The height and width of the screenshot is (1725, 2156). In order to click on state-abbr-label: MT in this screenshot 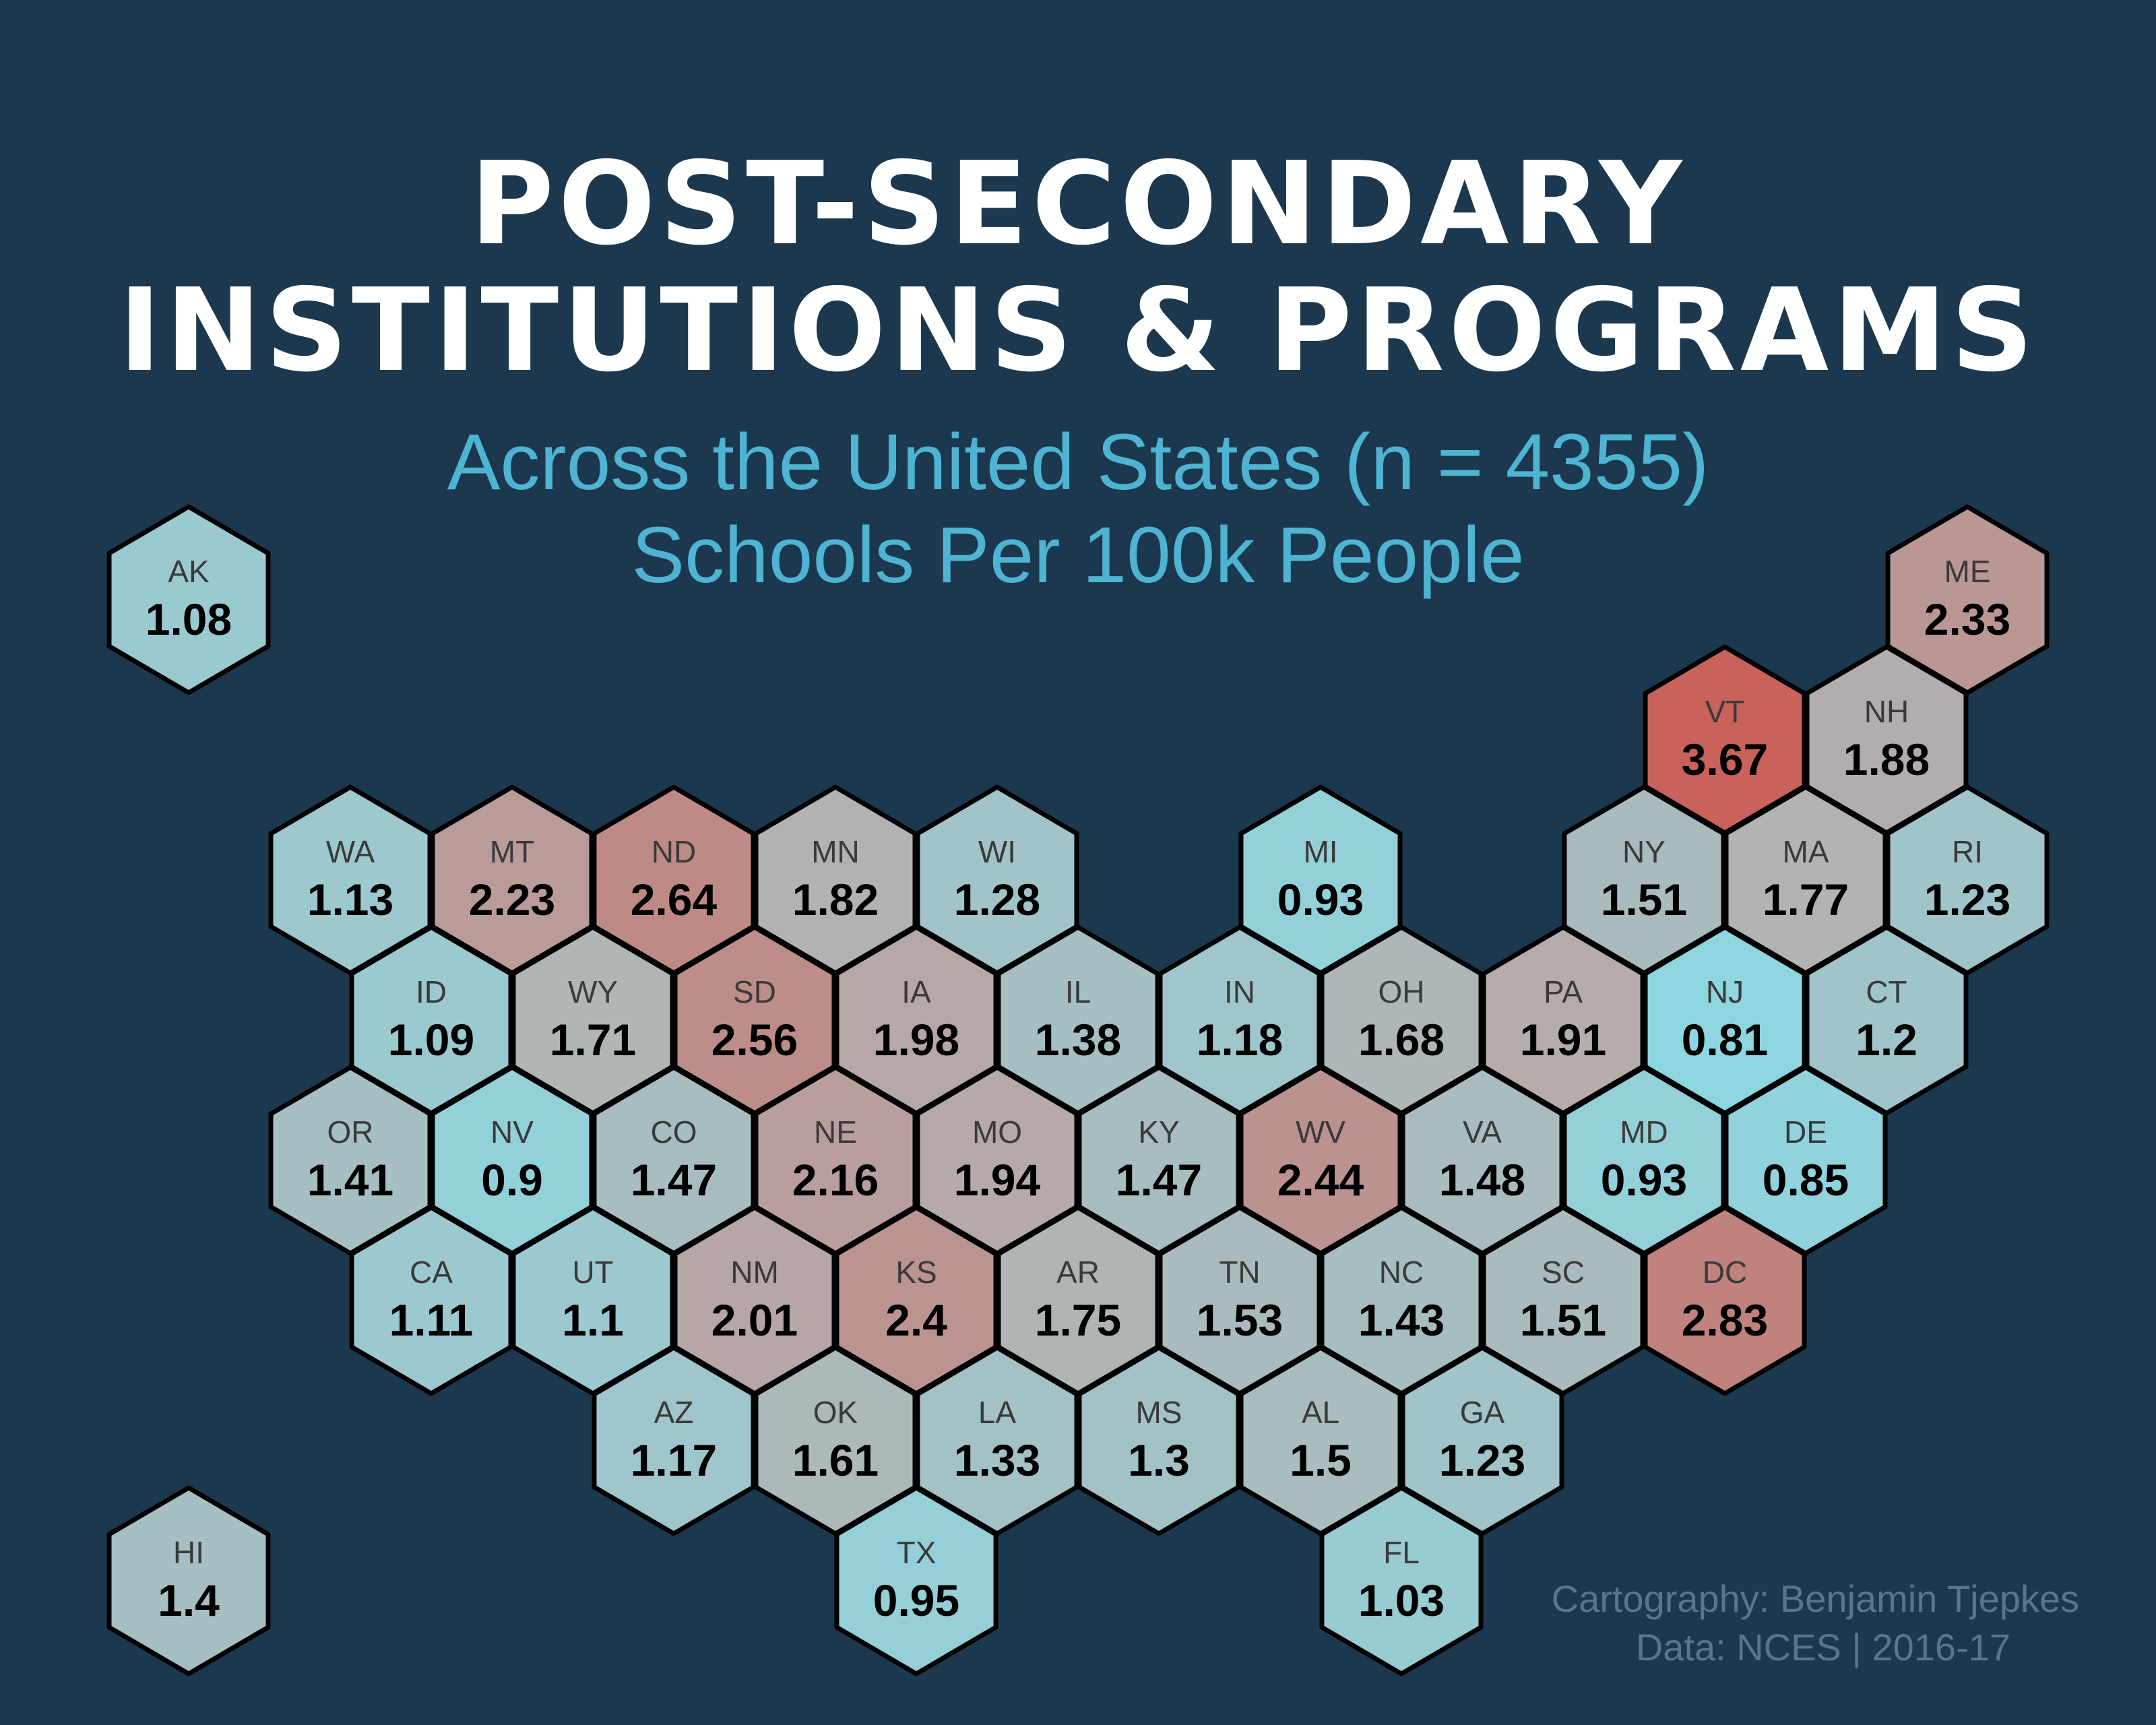, I will do `click(512, 851)`.